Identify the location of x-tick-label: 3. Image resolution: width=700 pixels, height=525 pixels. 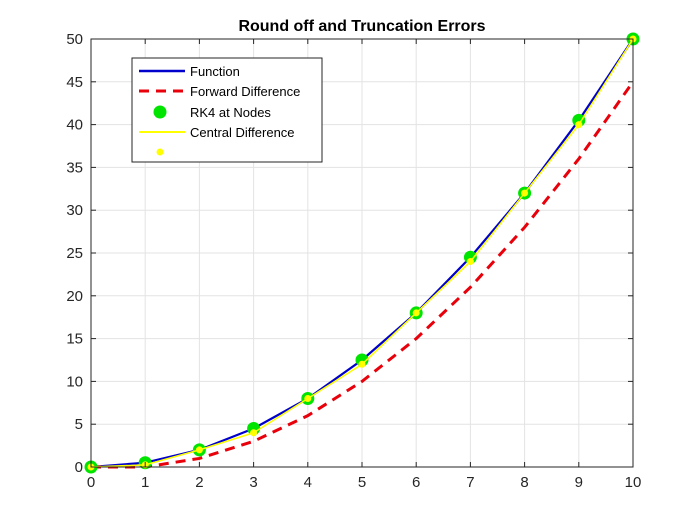
(253, 482).